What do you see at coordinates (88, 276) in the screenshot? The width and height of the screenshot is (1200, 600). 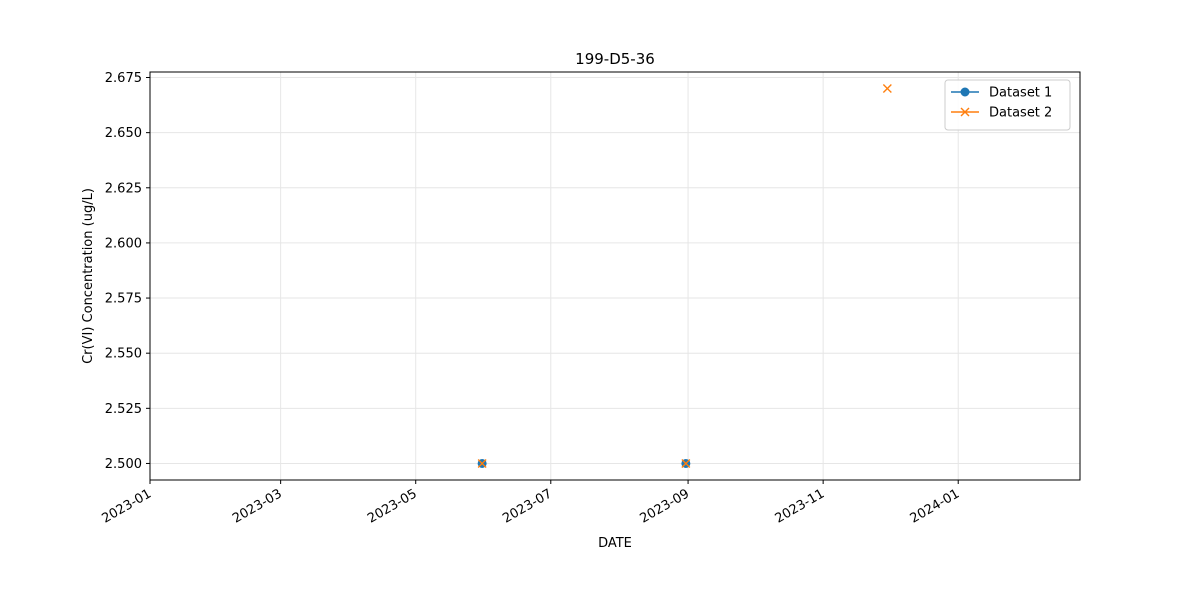 I see `y-axis-label: Cr(VI) Concentration (ug/L)` at bounding box center [88, 276].